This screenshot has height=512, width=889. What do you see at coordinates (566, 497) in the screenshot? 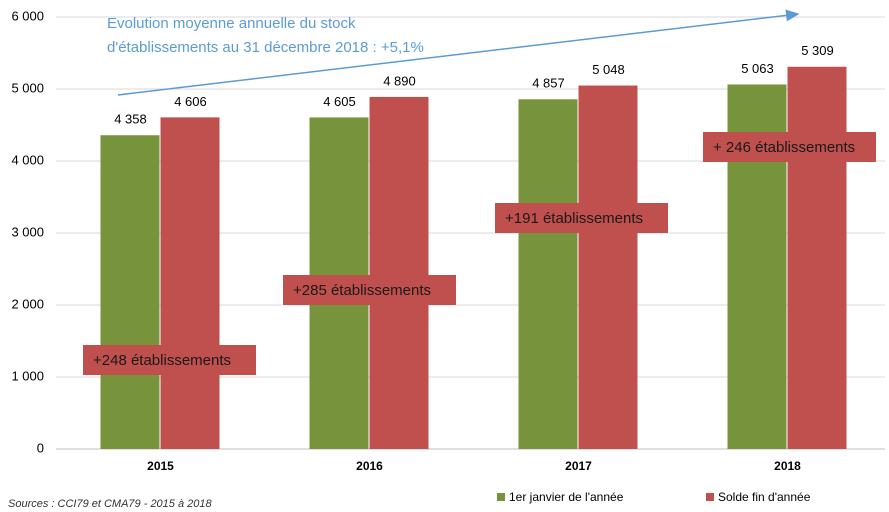
I see `legend-label: 1er janvier de l'année` at bounding box center [566, 497].